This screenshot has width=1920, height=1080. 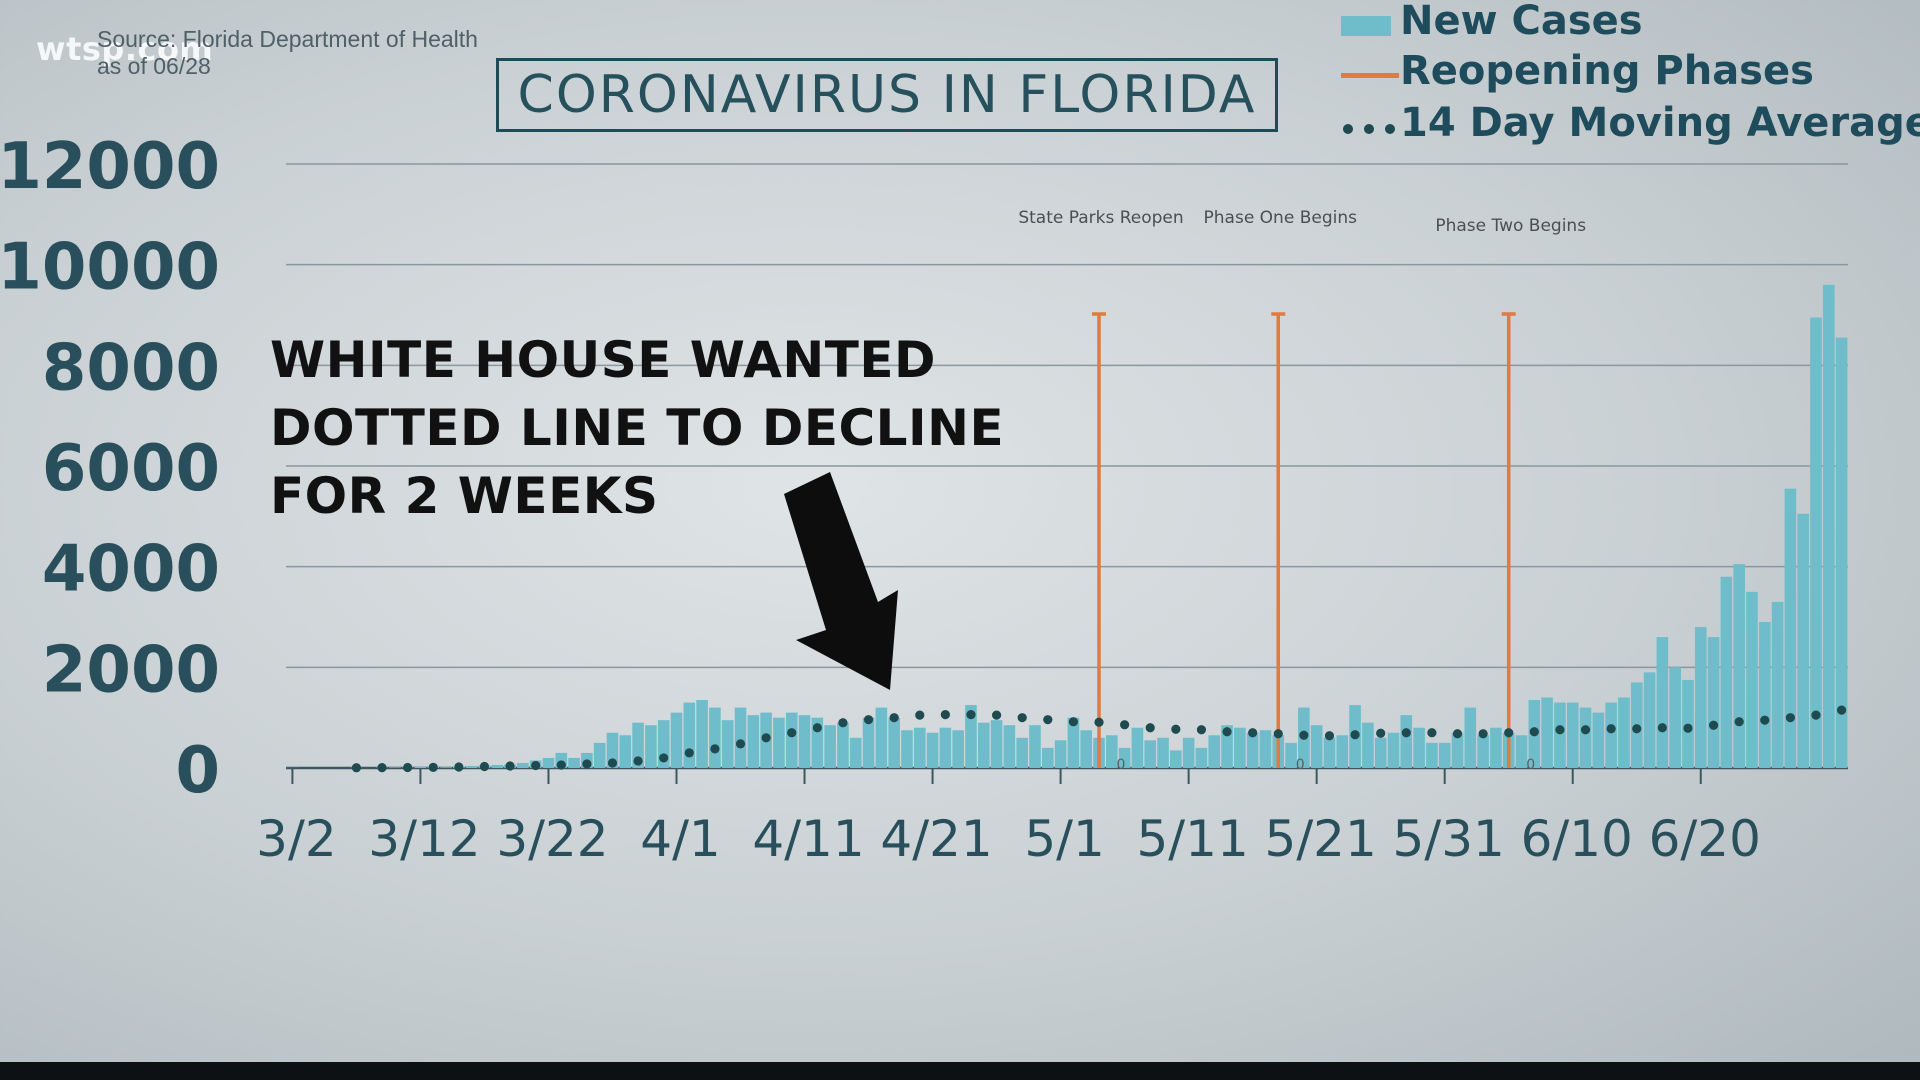 I want to click on as-of-date: as of 06/28, so click(x=154, y=66).